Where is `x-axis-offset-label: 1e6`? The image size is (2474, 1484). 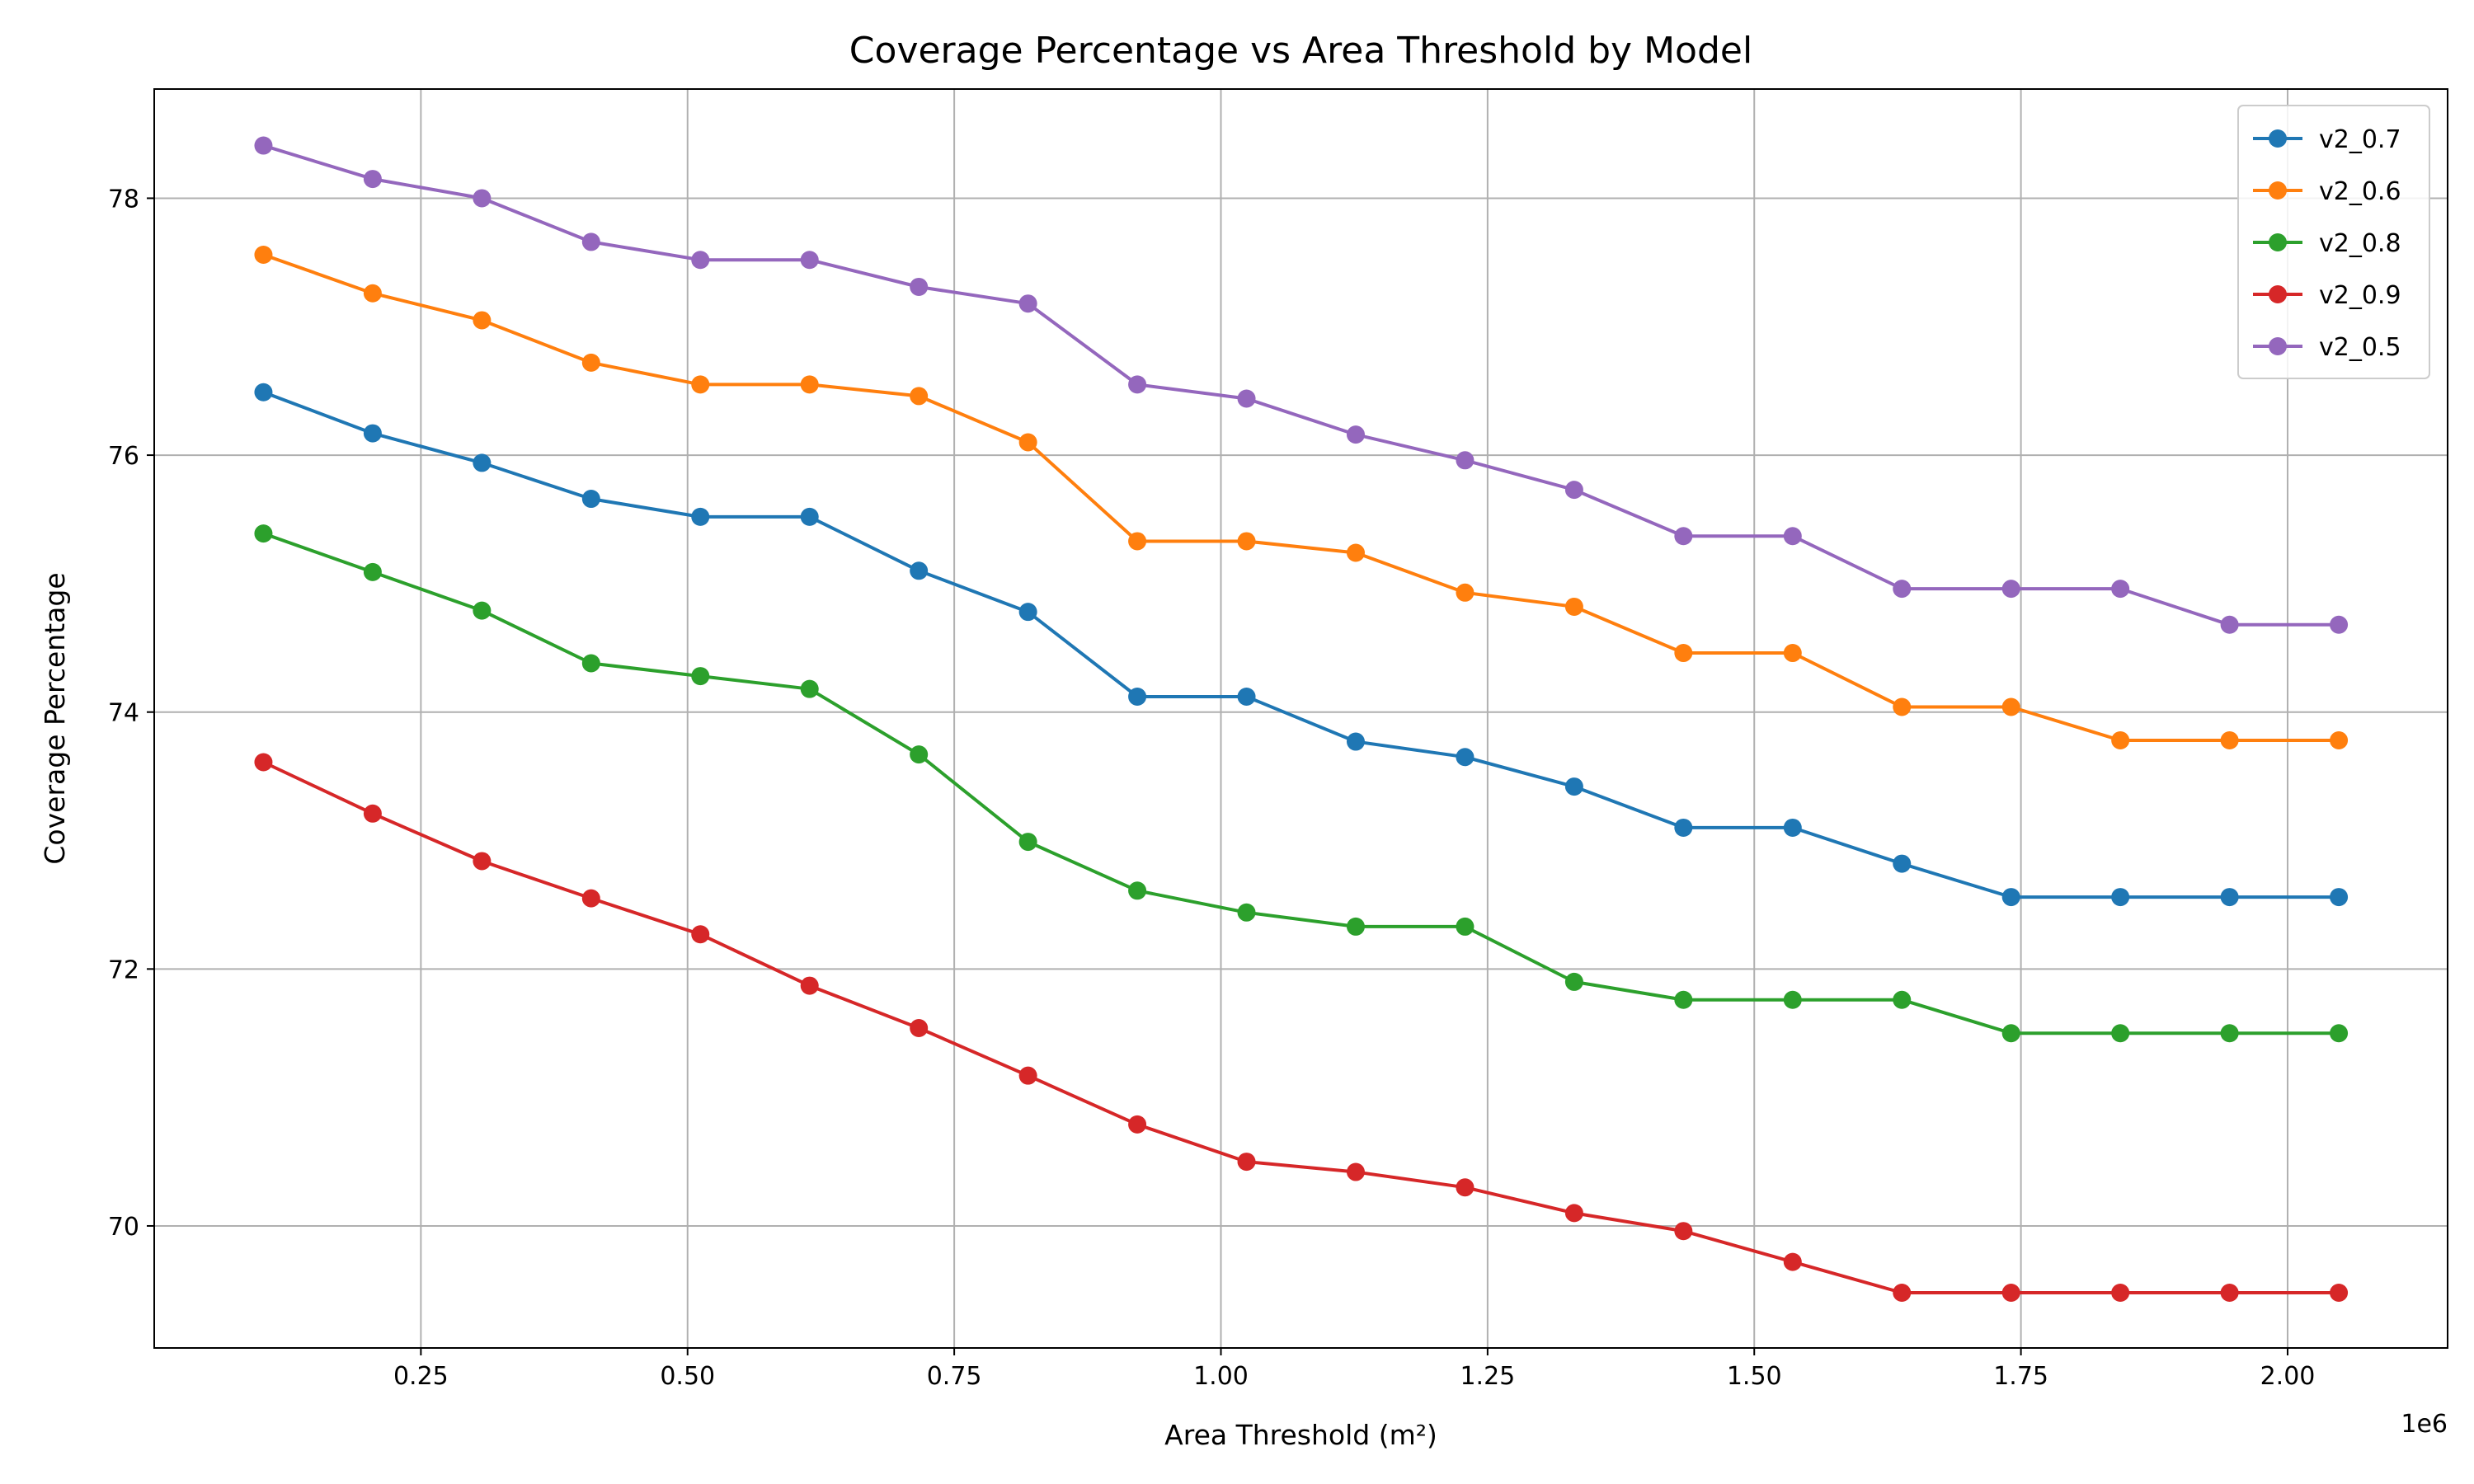
x-axis-offset-label: 1e6 is located at coordinates (2424, 1424).